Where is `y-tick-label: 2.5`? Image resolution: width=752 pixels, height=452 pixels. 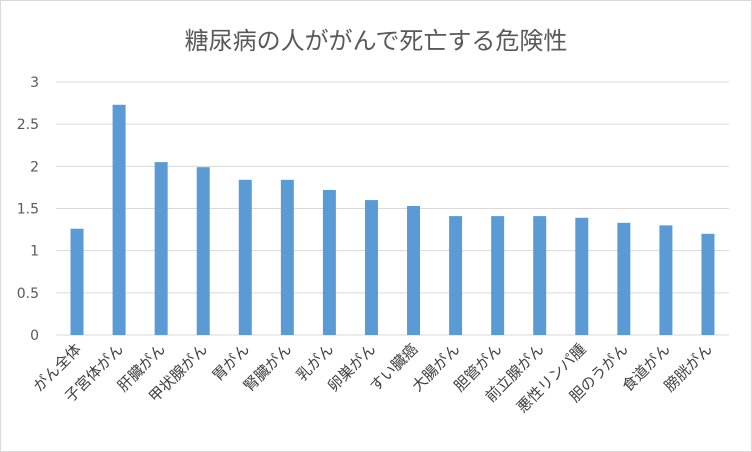 y-tick-label: 2.5 is located at coordinates (28, 125).